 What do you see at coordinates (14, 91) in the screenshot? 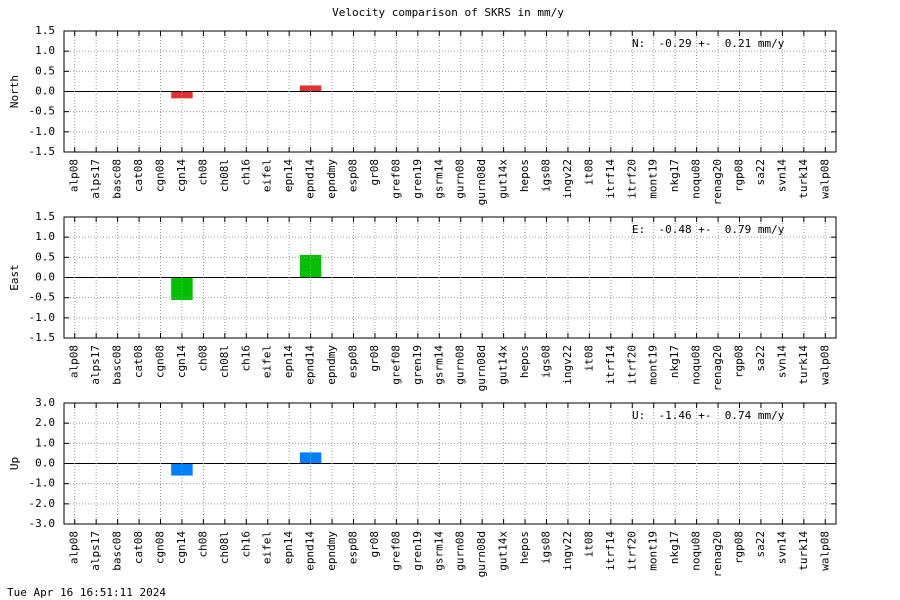
I see `y-axis-label: North` at bounding box center [14, 91].